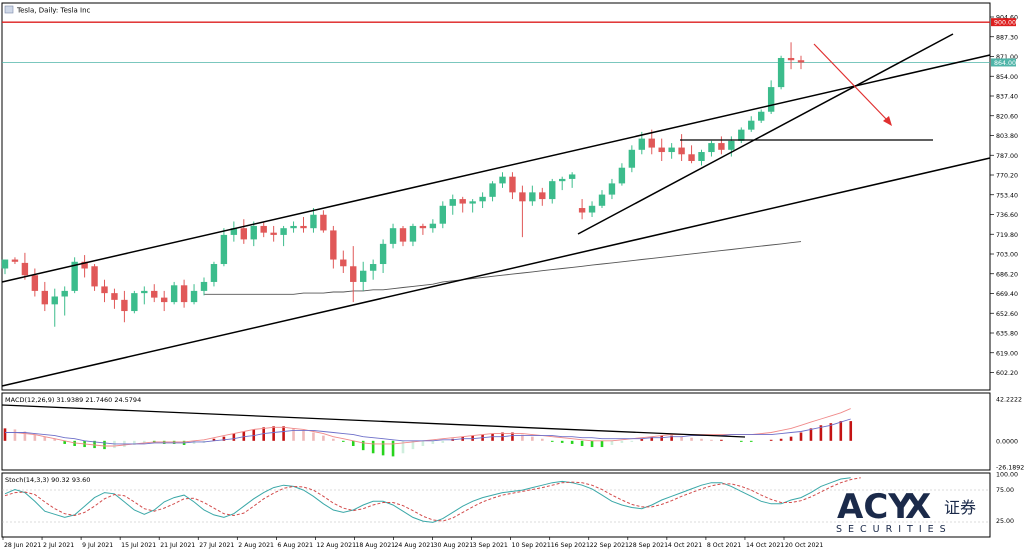  What do you see at coordinates (1007, 77) in the screenshot?
I see `y-axis-label: 854.00` at bounding box center [1007, 77].